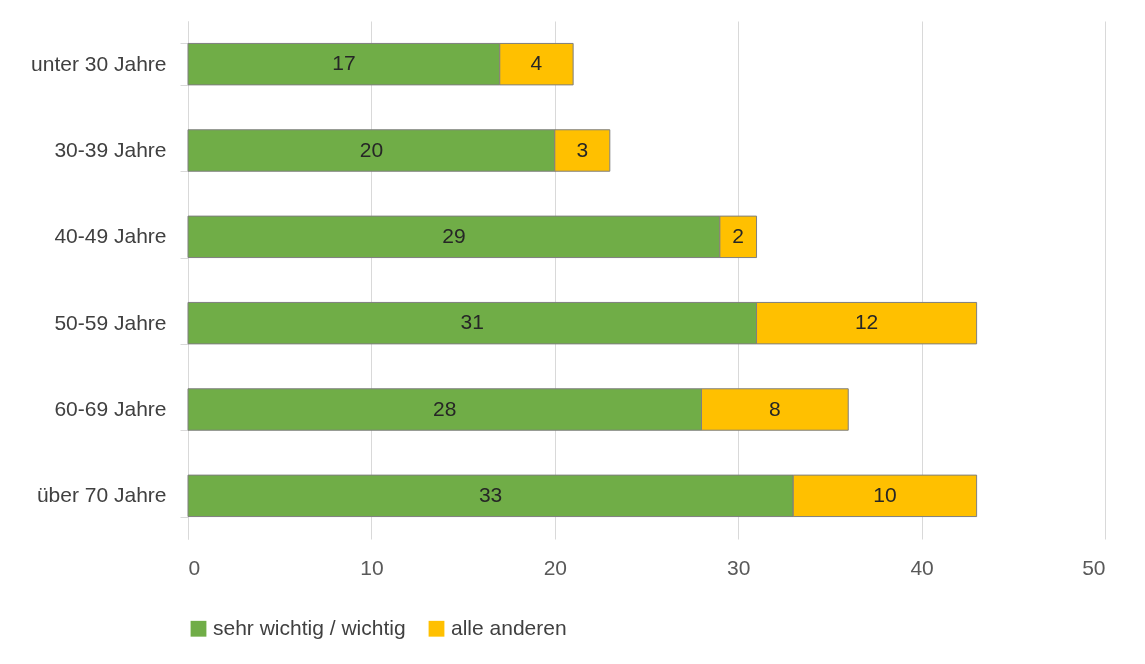 This screenshot has height=664, width=1145. I want to click on data-label: 10, so click(885, 494).